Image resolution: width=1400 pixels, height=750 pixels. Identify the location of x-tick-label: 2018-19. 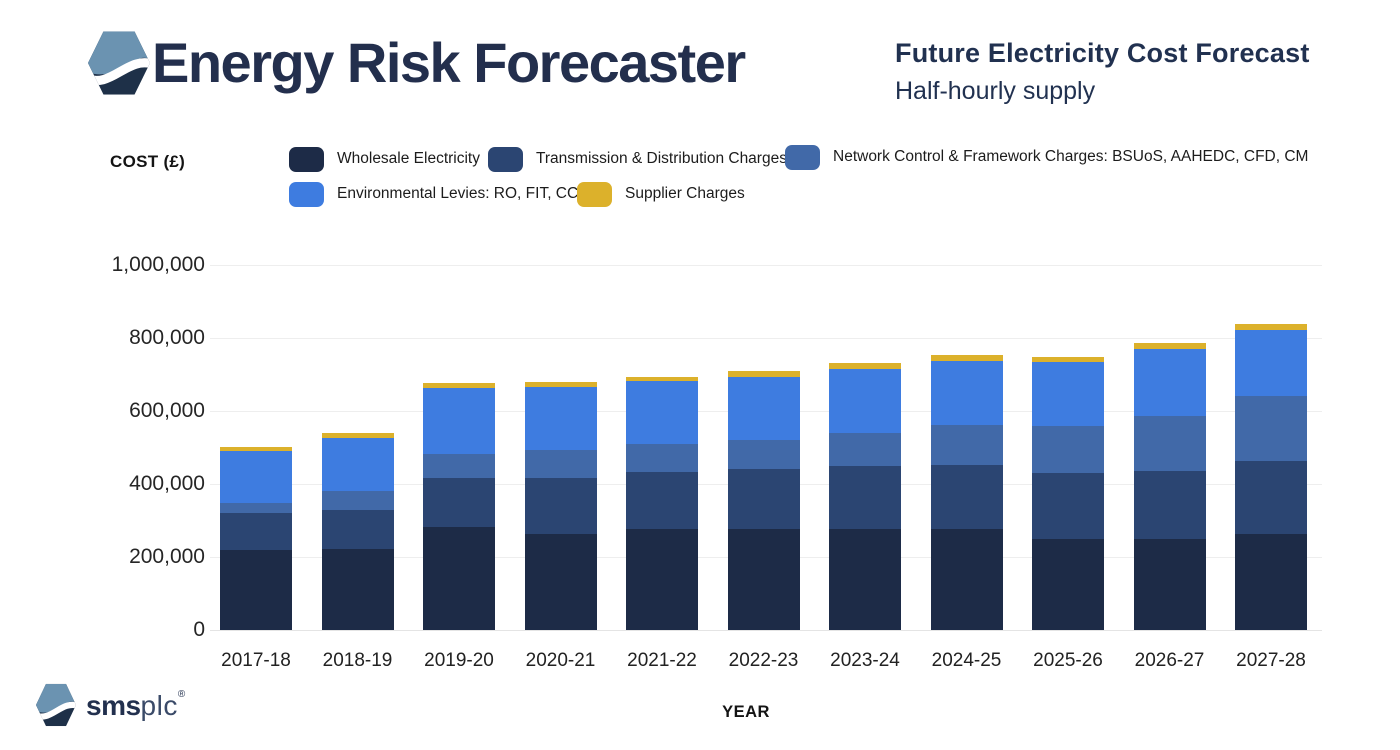
(357, 660).